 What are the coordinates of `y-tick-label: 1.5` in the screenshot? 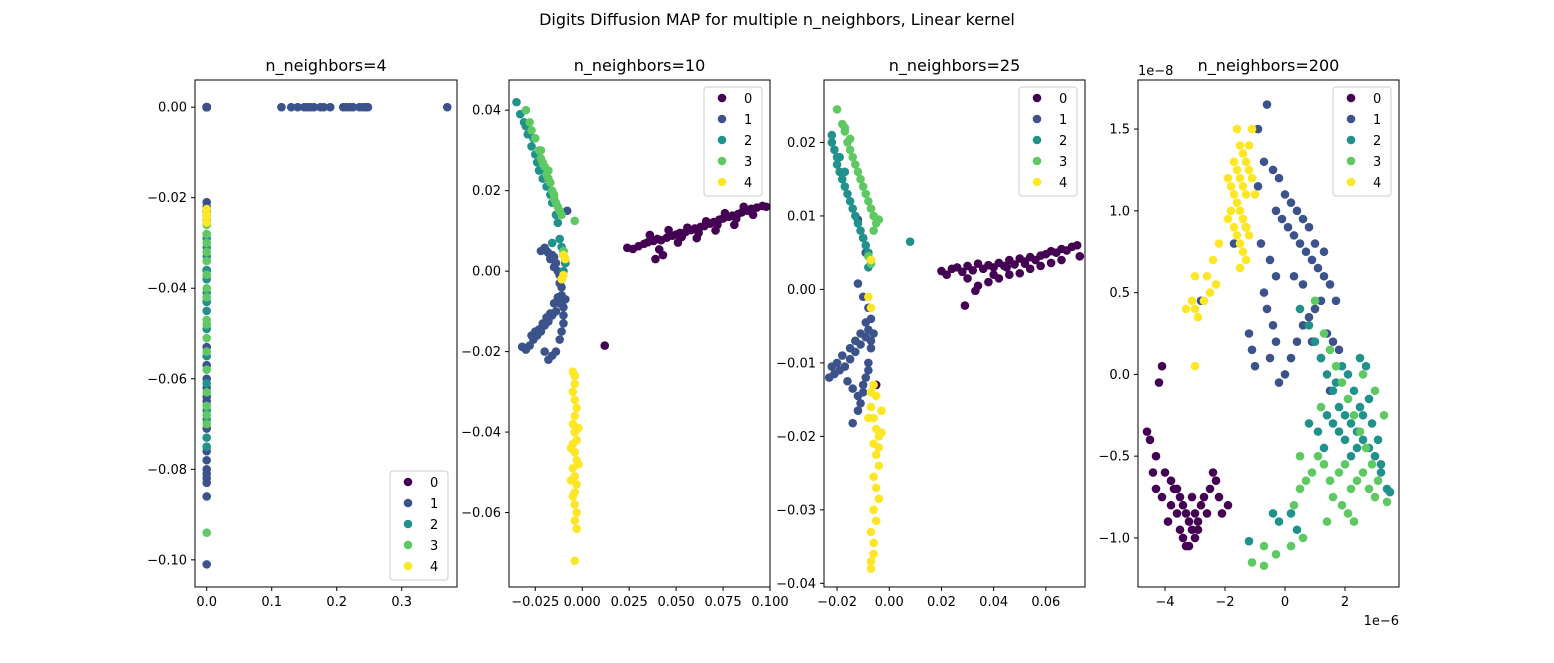 It's located at (1119, 130).